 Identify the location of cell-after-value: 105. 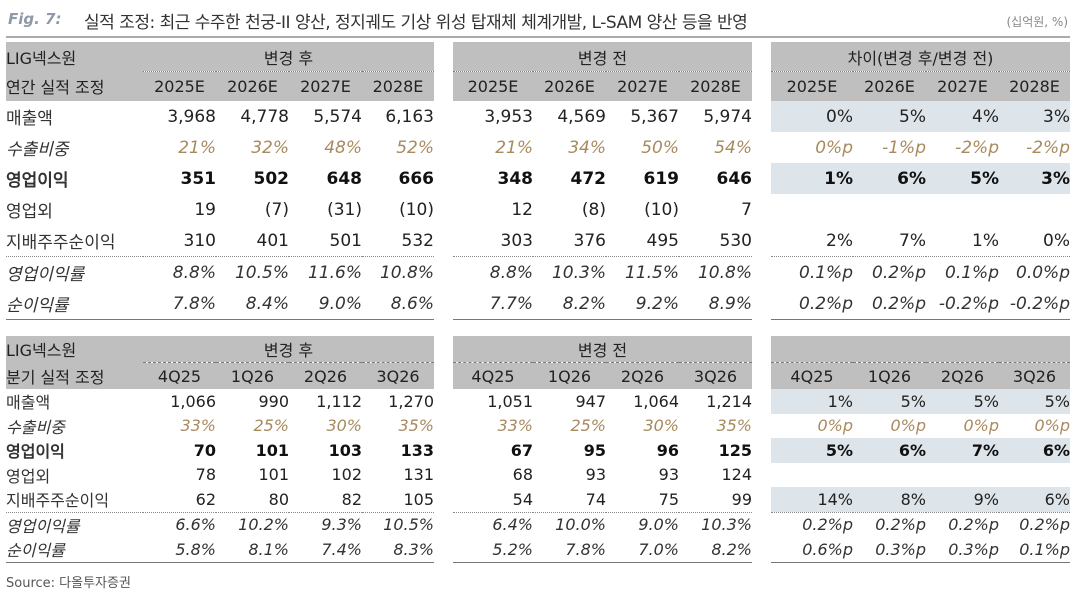
(418, 499).